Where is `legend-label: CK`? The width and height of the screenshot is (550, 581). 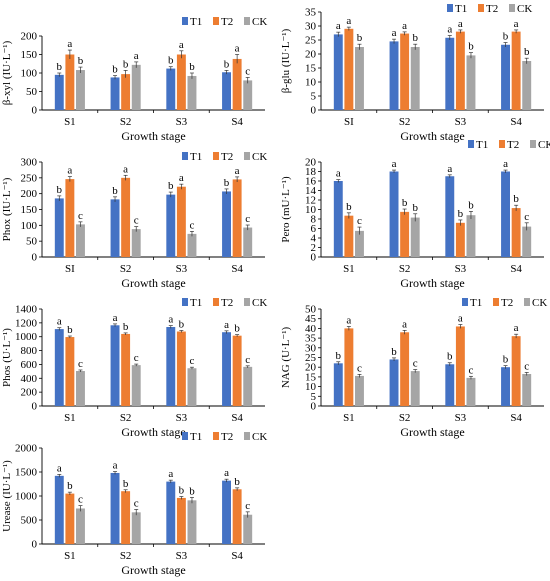 legend-label: CK is located at coordinates (259, 157).